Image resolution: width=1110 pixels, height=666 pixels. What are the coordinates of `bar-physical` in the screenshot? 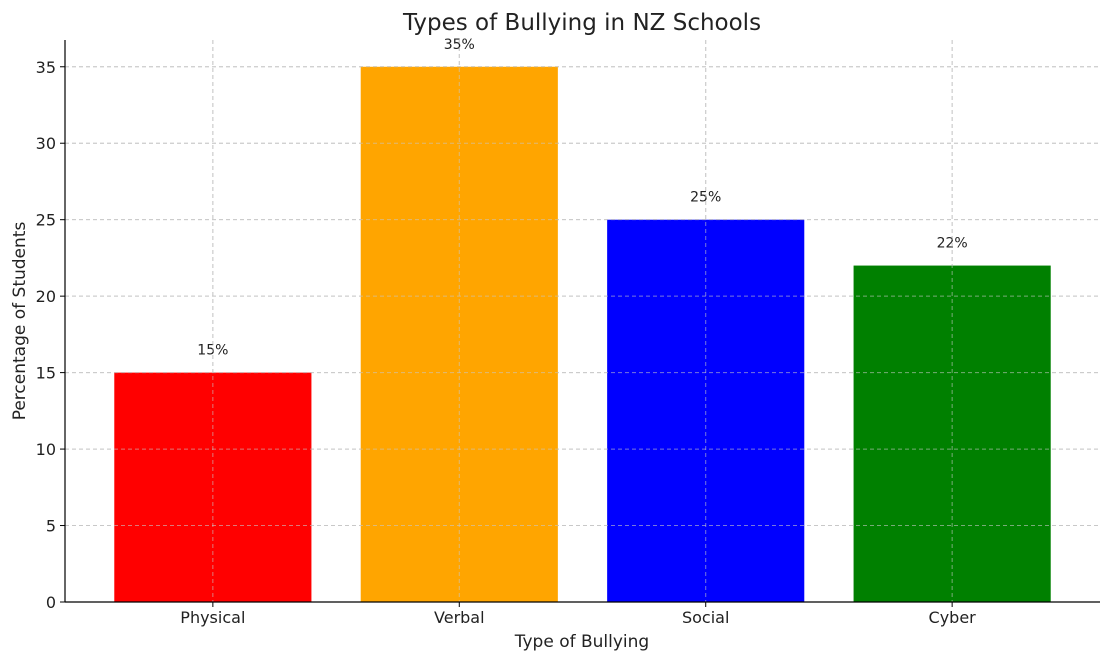 It's located at (213, 487).